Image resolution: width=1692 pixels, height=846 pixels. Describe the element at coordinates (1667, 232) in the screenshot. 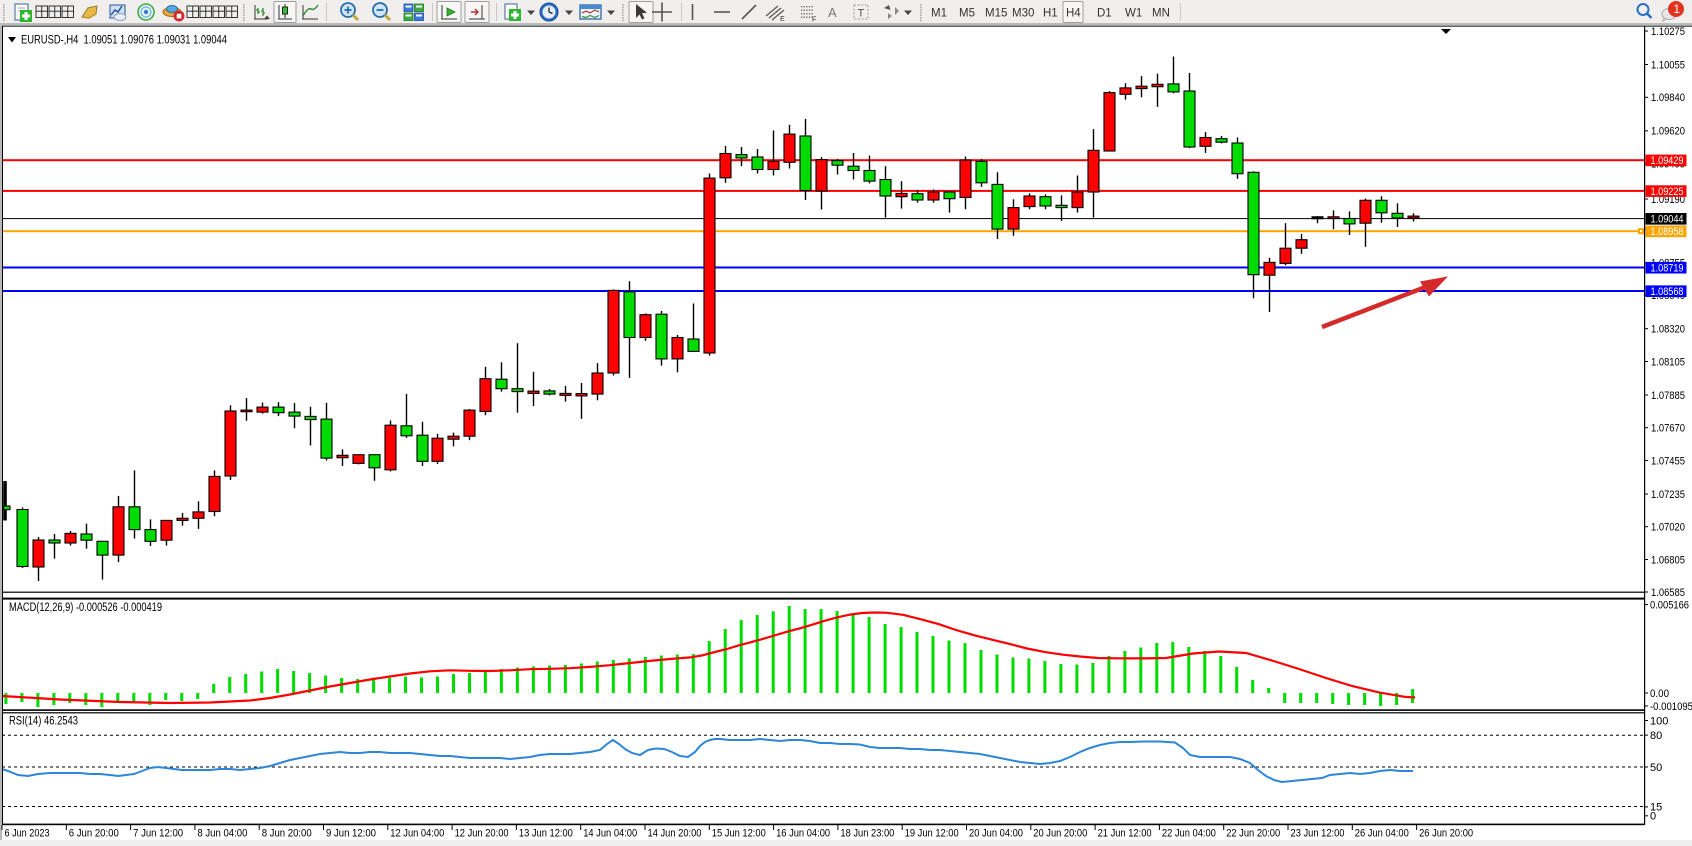

I see `svg-text: 1.08958` at that location.